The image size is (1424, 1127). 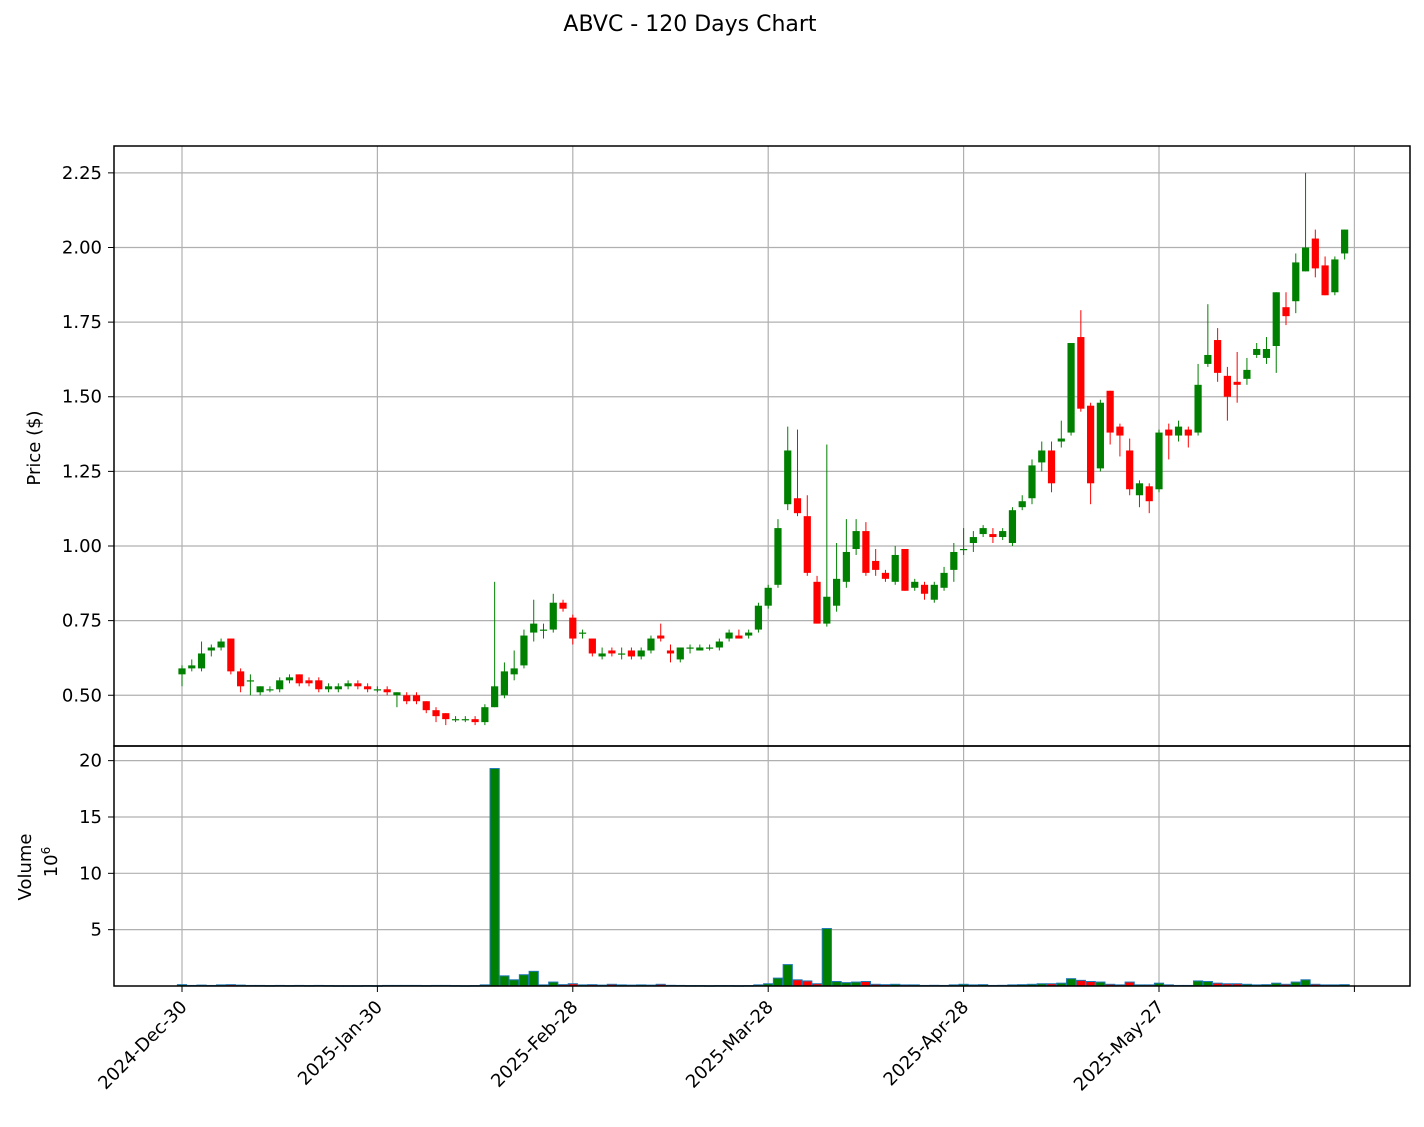 What do you see at coordinates (46, 851) in the screenshot?
I see `volume-multiplier-exp: 6` at bounding box center [46, 851].